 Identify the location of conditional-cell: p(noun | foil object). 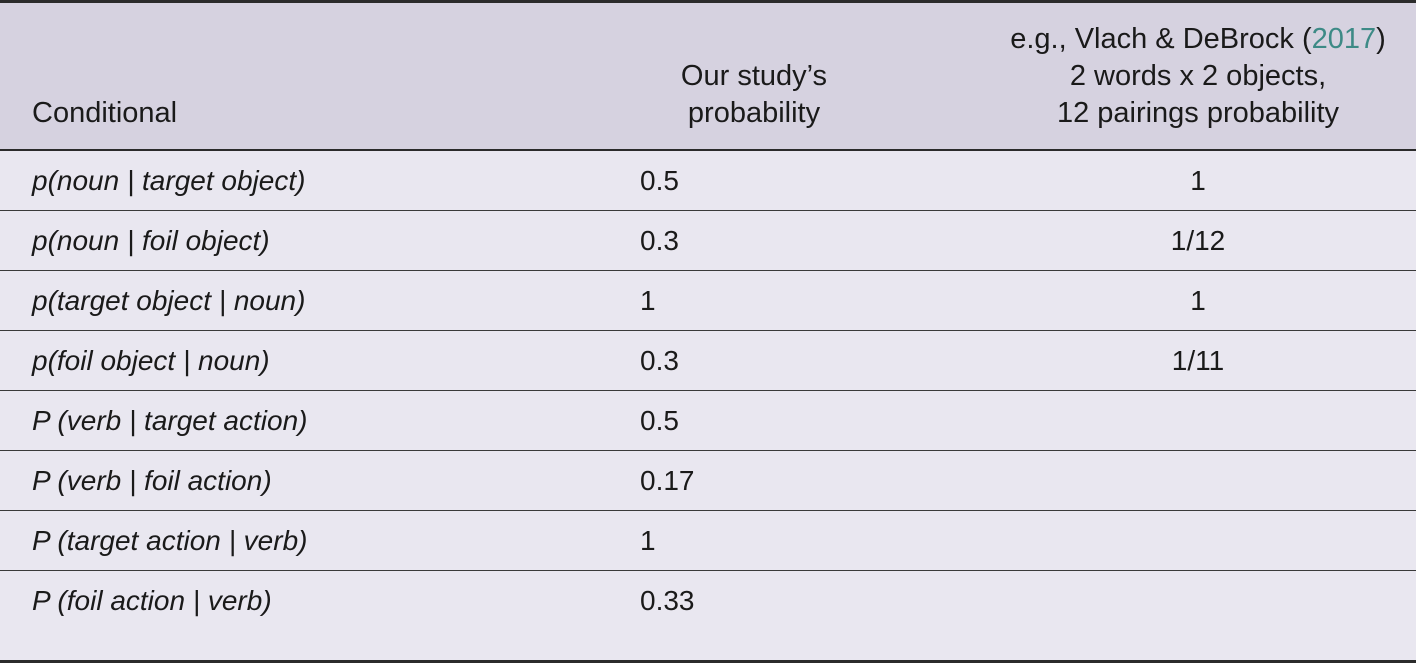
(294, 240).